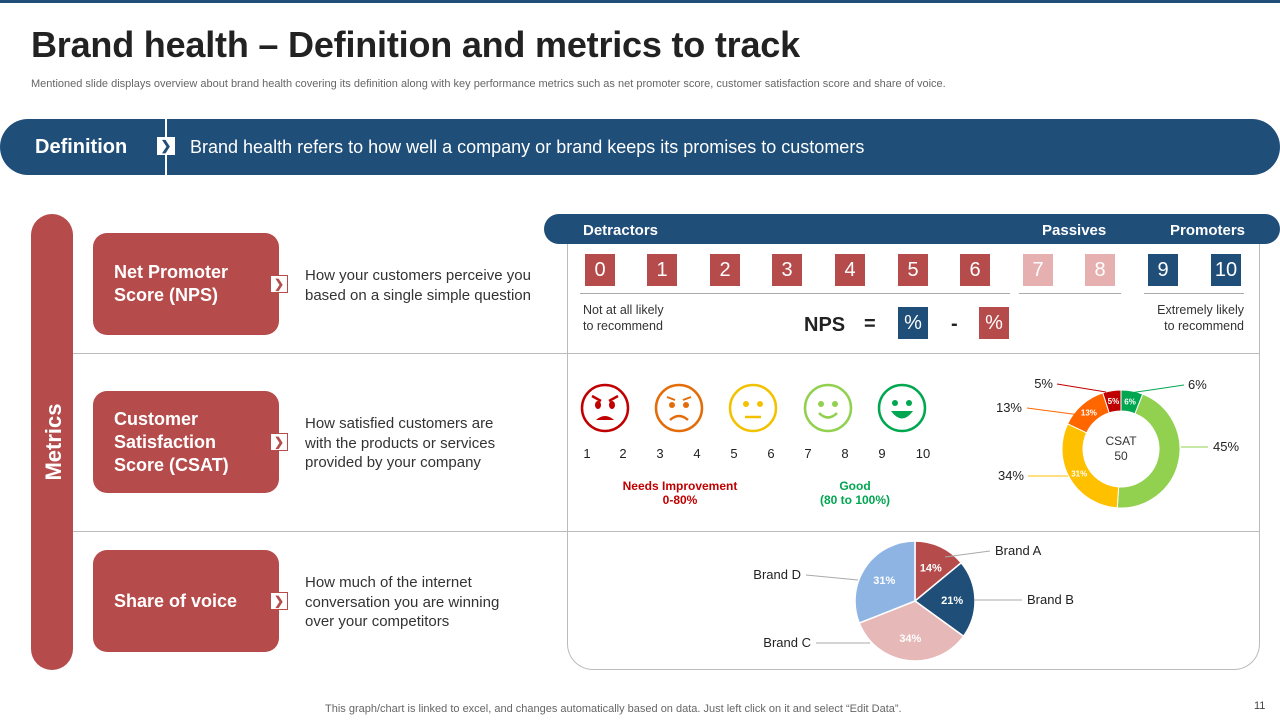 This screenshot has width=1280, height=720. What do you see at coordinates (418, 295) in the screenshot?
I see `description-line: based on a single simple question` at bounding box center [418, 295].